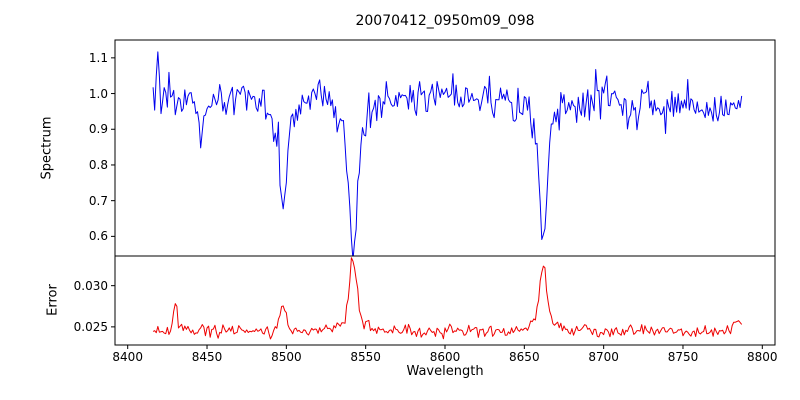 Image resolution: width=800 pixels, height=400 pixels. What do you see at coordinates (603, 357) in the screenshot?
I see `x-tick-label: 8700` at bounding box center [603, 357].